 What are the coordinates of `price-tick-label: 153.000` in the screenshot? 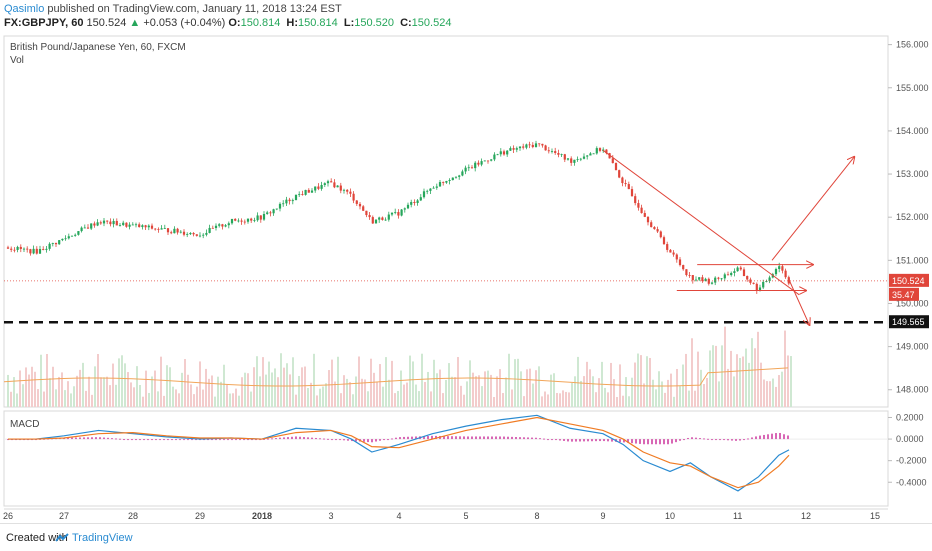 It's located at (912, 174).